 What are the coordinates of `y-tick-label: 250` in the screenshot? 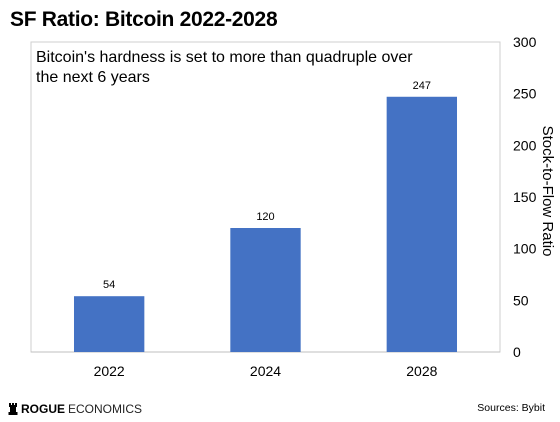 It's located at (525, 94).